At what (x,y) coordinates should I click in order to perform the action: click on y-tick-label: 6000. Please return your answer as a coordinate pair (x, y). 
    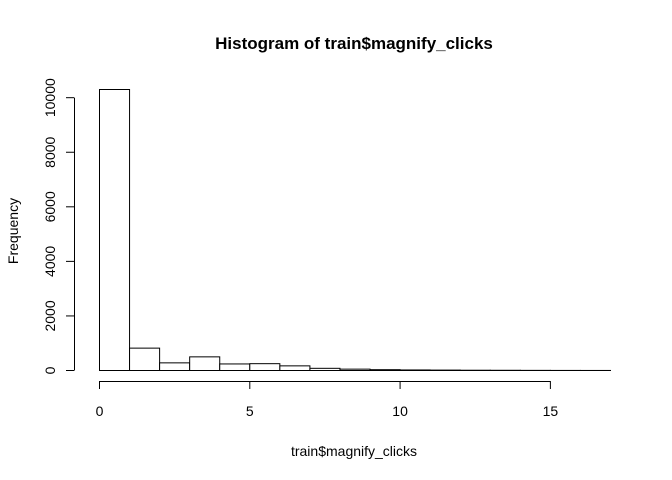
    Looking at the image, I should click on (50, 206).